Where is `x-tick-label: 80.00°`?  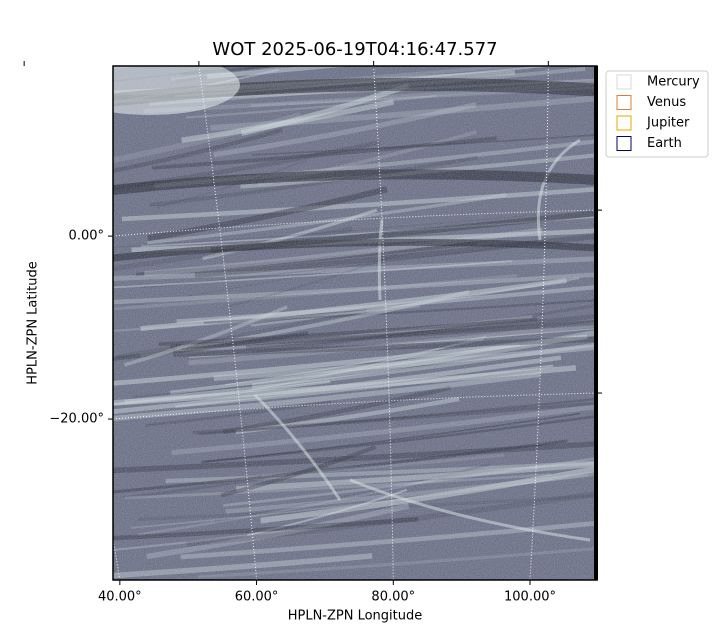
x-tick-label: 80.00° is located at coordinates (393, 597).